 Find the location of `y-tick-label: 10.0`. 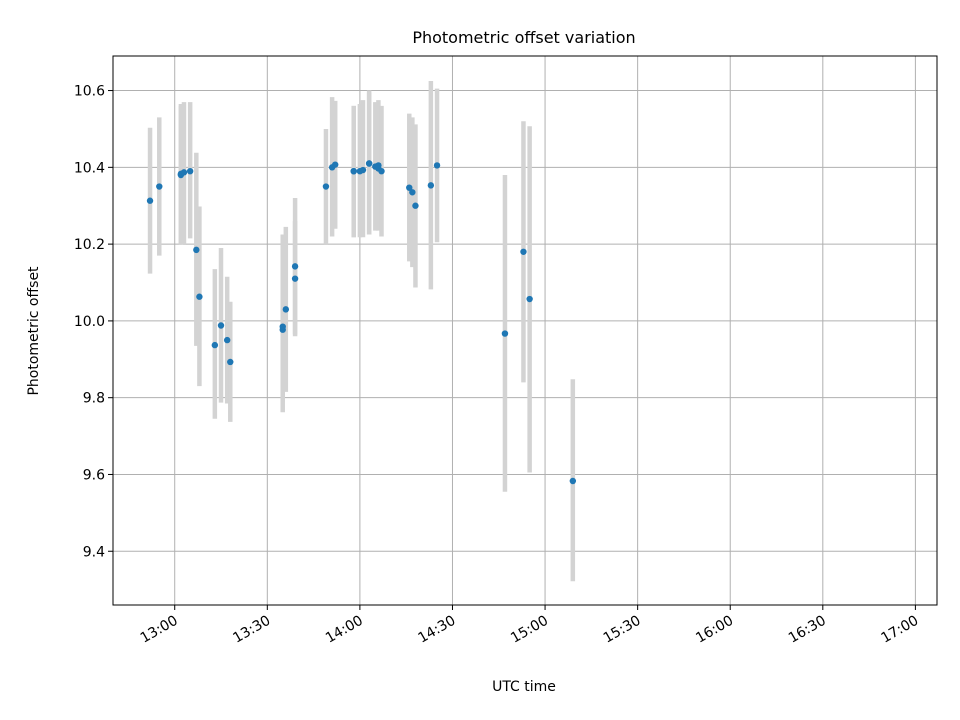

y-tick-label: 10.0 is located at coordinates (89, 322).